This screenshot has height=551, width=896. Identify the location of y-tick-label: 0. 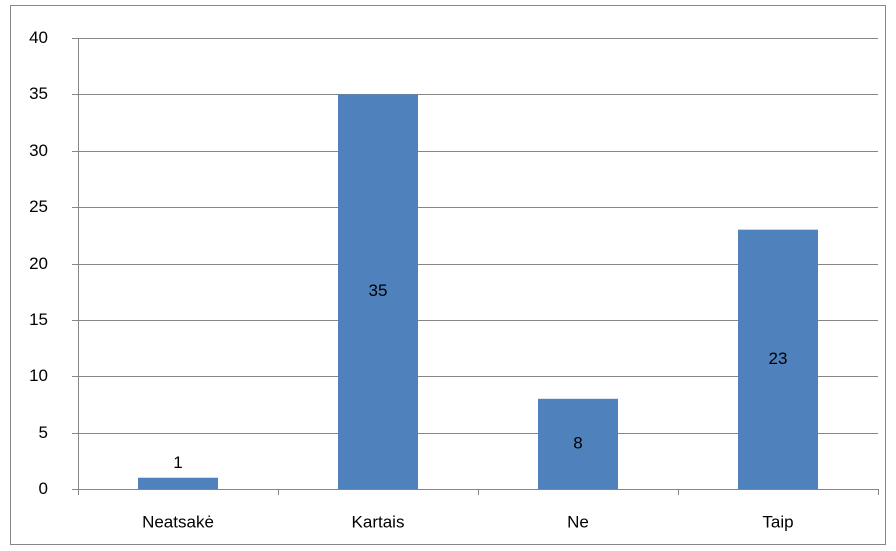
(43, 488).